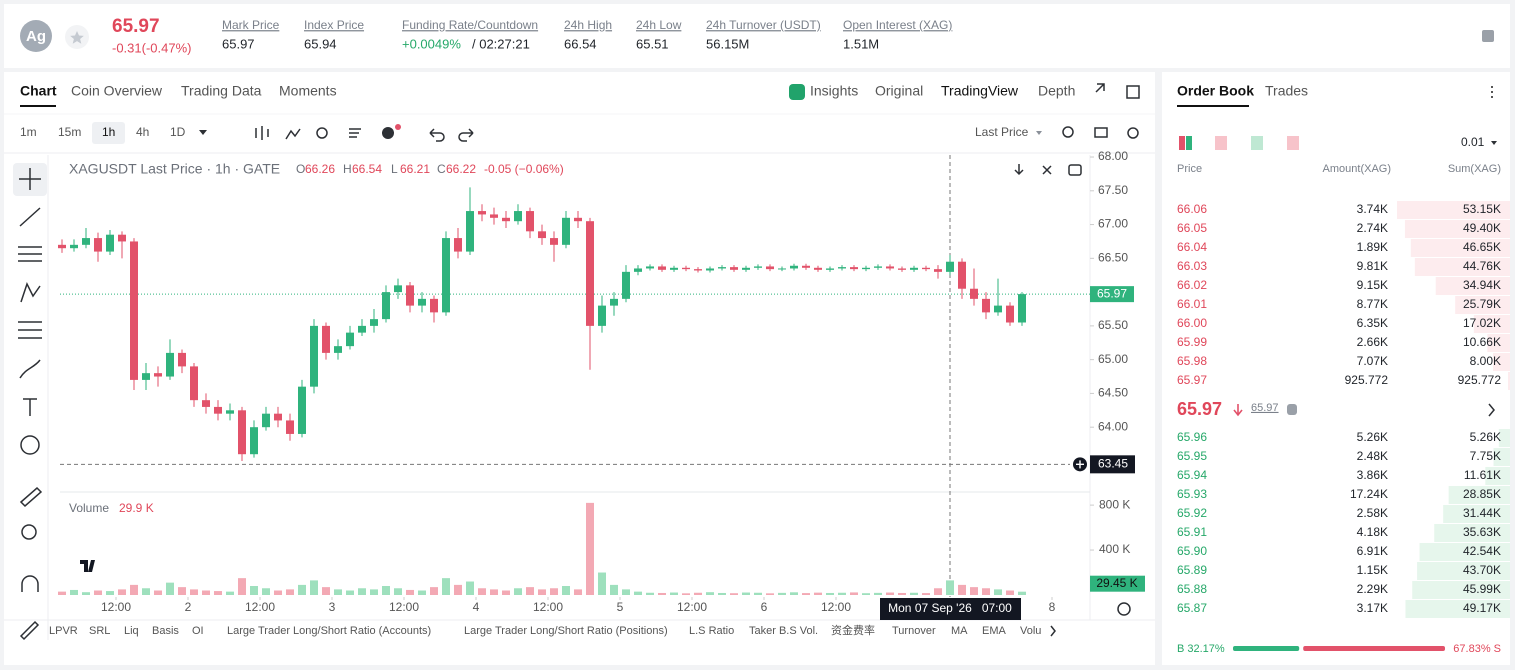 The height and width of the screenshot is (670, 1515). What do you see at coordinates (1192, 532) in the screenshot?
I see `book-price: 65.91` at bounding box center [1192, 532].